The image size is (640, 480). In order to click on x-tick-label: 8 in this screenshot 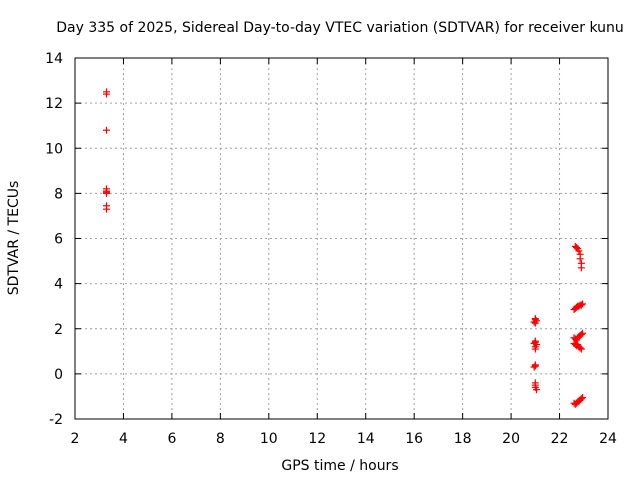, I will do `click(220, 439)`.